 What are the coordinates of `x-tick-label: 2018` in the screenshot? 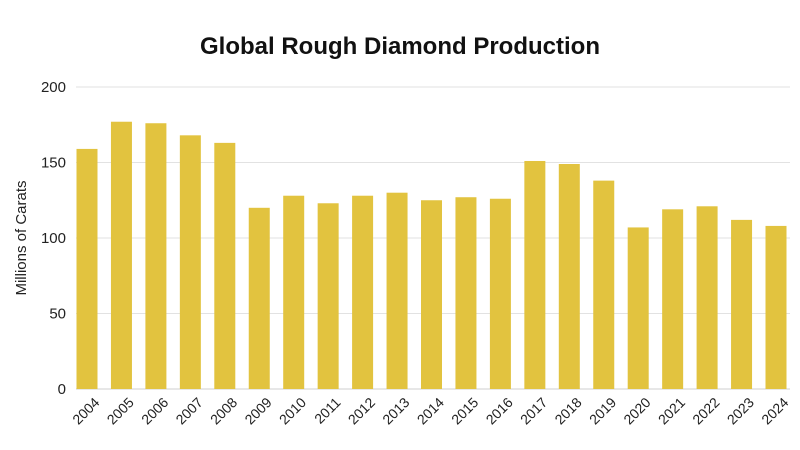 It's located at (567, 410).